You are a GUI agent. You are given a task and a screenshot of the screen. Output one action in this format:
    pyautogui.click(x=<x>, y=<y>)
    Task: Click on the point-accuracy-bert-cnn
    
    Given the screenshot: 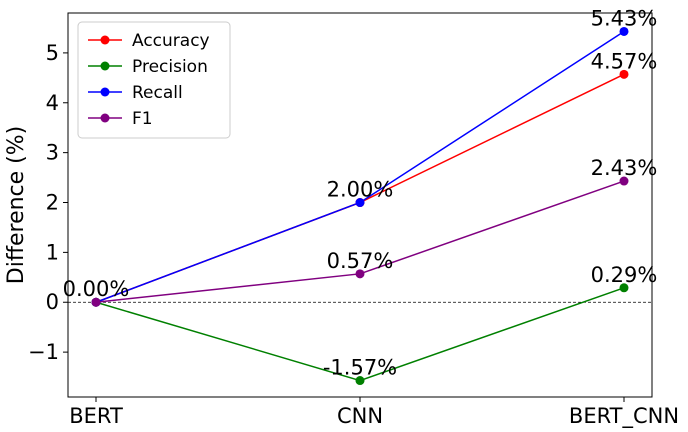 What is the action you would take?
    pyautogui.click(x=624, y=74)
    